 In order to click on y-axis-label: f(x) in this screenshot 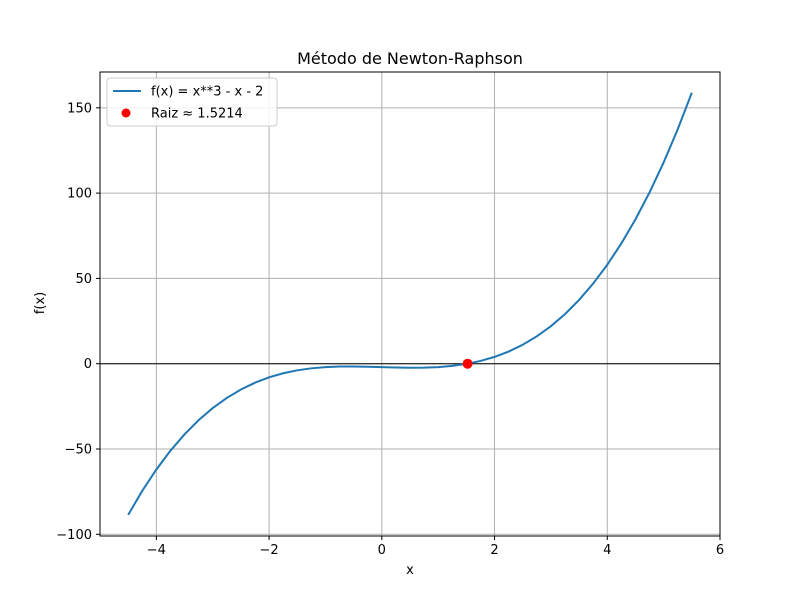, I will do `click(40, 303)`.